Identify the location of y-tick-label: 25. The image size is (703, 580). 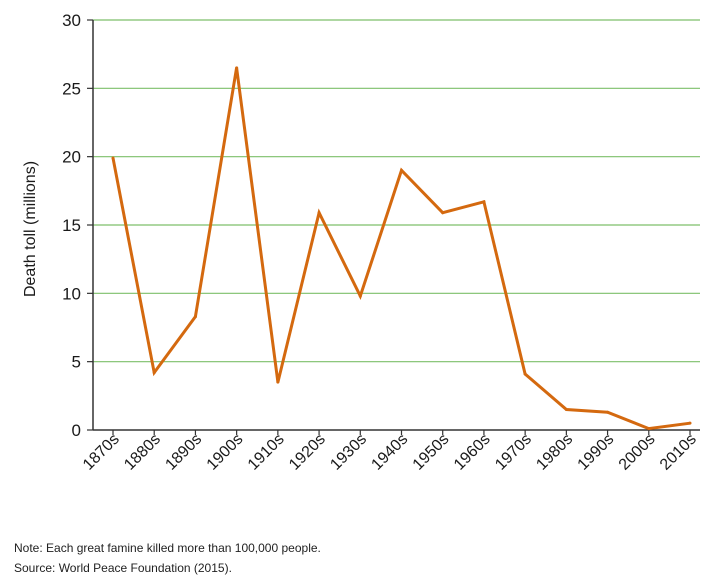
(71, 88).